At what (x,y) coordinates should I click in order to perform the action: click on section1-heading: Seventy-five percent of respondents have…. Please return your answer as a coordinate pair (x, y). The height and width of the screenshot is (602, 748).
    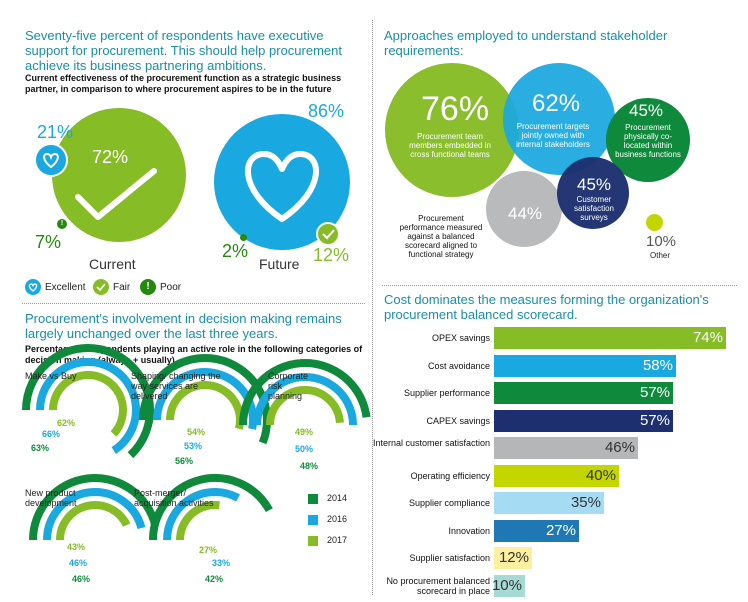
    Looking at the image, I should click on (183, 50).